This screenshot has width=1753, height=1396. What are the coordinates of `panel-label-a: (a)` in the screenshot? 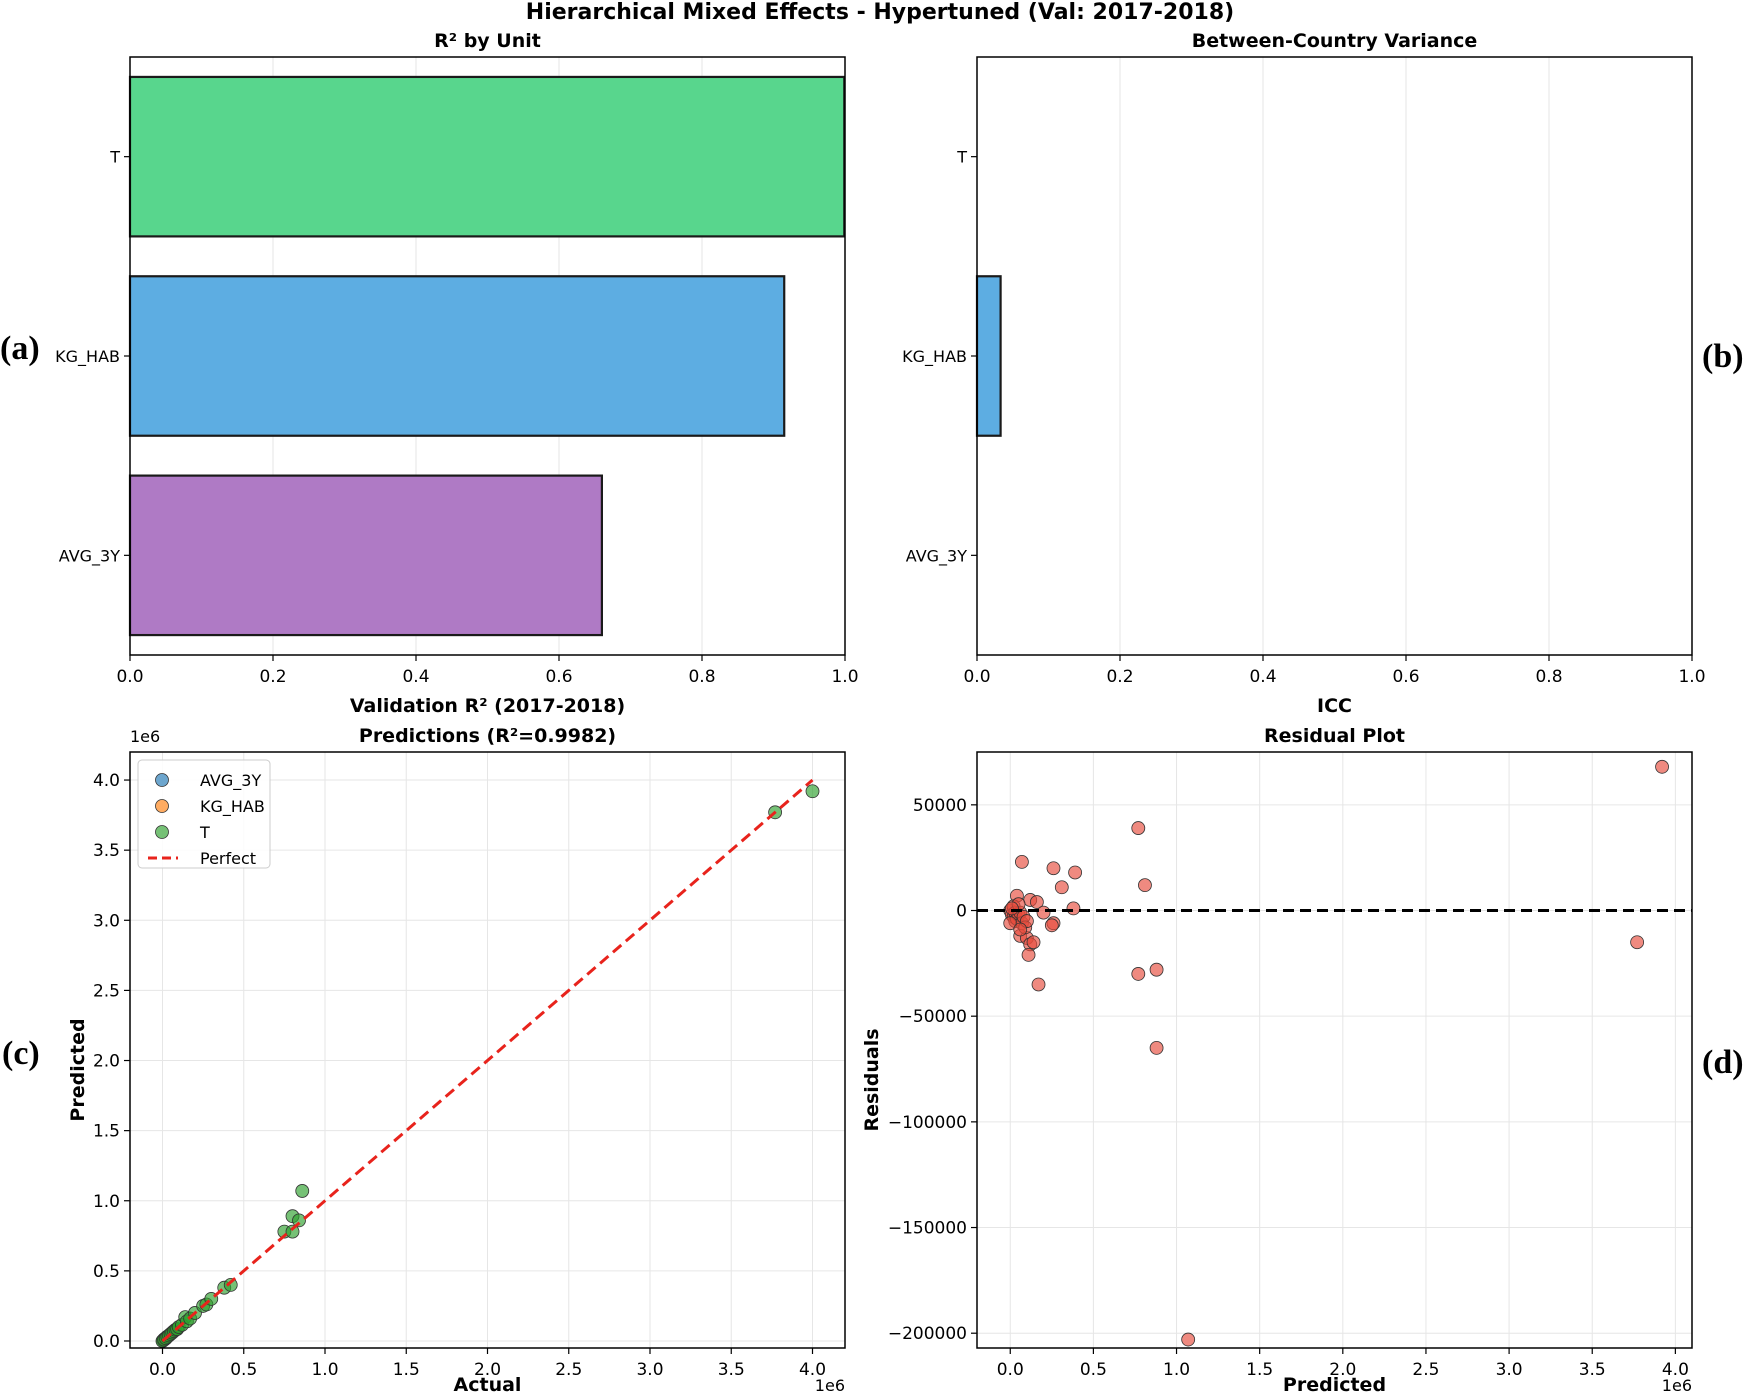 It's located at (20, 348).